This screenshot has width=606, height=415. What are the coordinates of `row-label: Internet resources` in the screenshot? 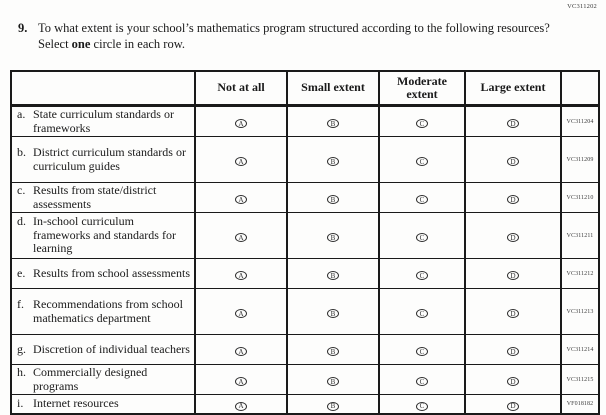 It's located at (76, 403).